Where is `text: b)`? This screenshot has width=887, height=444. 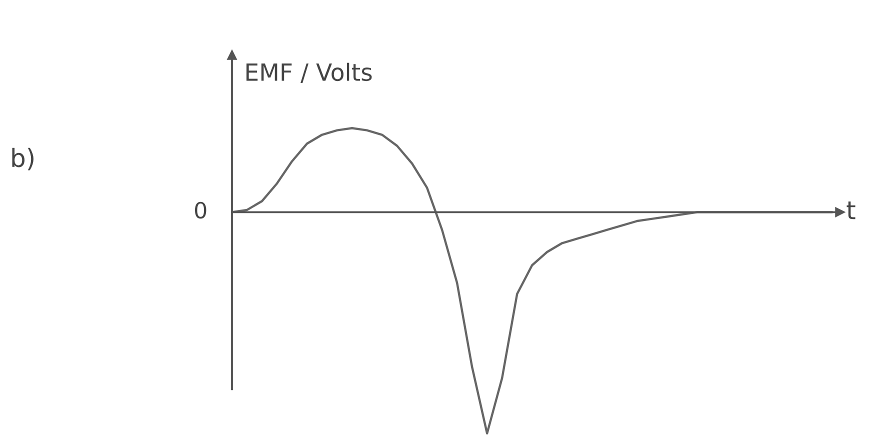
text: b) is located at coordinates (23, 159).